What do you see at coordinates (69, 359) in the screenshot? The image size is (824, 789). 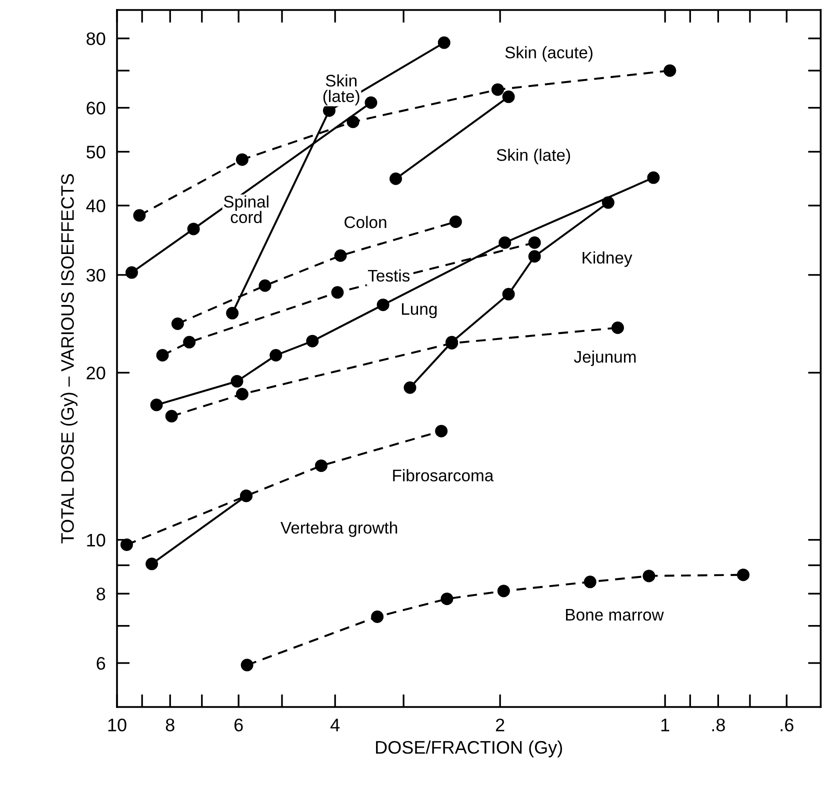 I see `y-axis-title: TOTAL DOSE (Gy) – VARIOUS ISOEFFECTS` at bounding box center [69, 359].